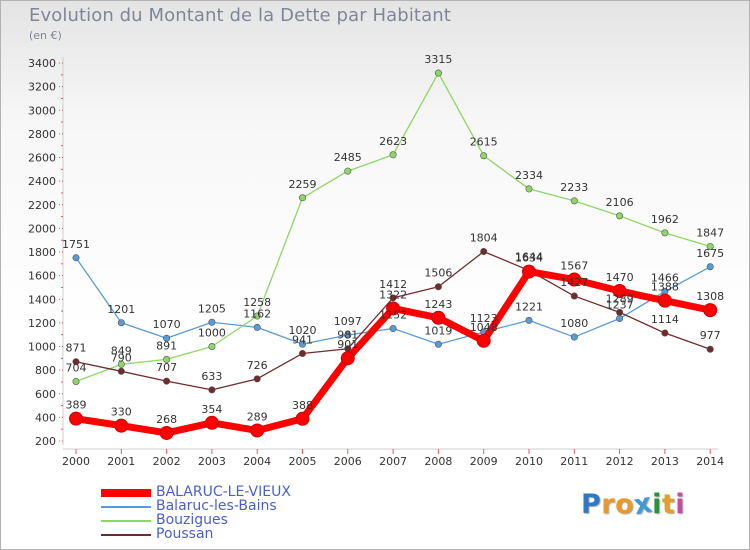 This screenshot has width=750, height=550. I want to click on y-tick-label: 600, so click(45, 394).